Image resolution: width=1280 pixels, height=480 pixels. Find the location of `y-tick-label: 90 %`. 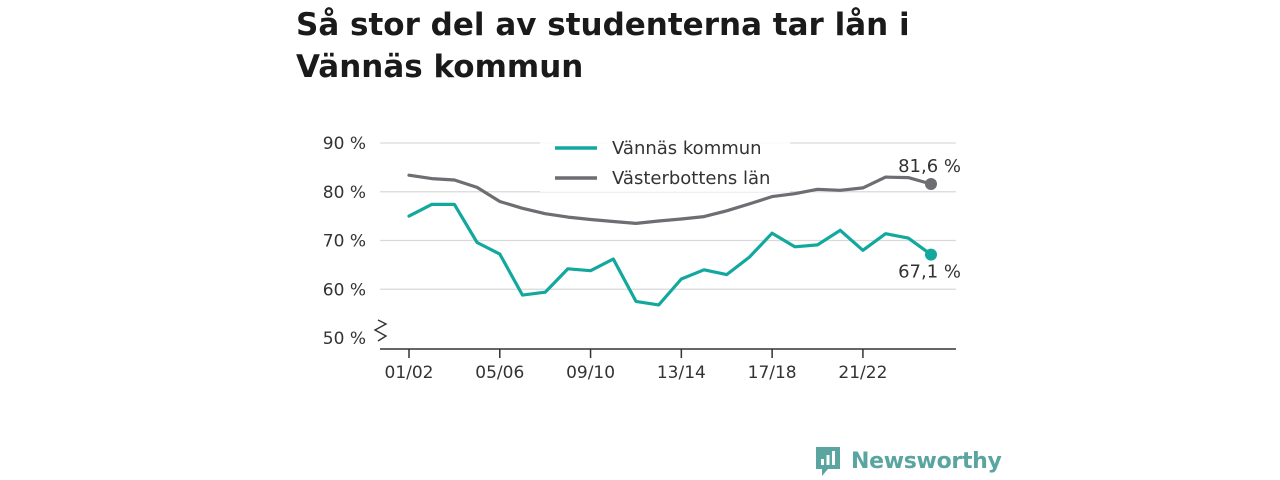

y-tick-label: 90 % is located at coordinates (344, 144).